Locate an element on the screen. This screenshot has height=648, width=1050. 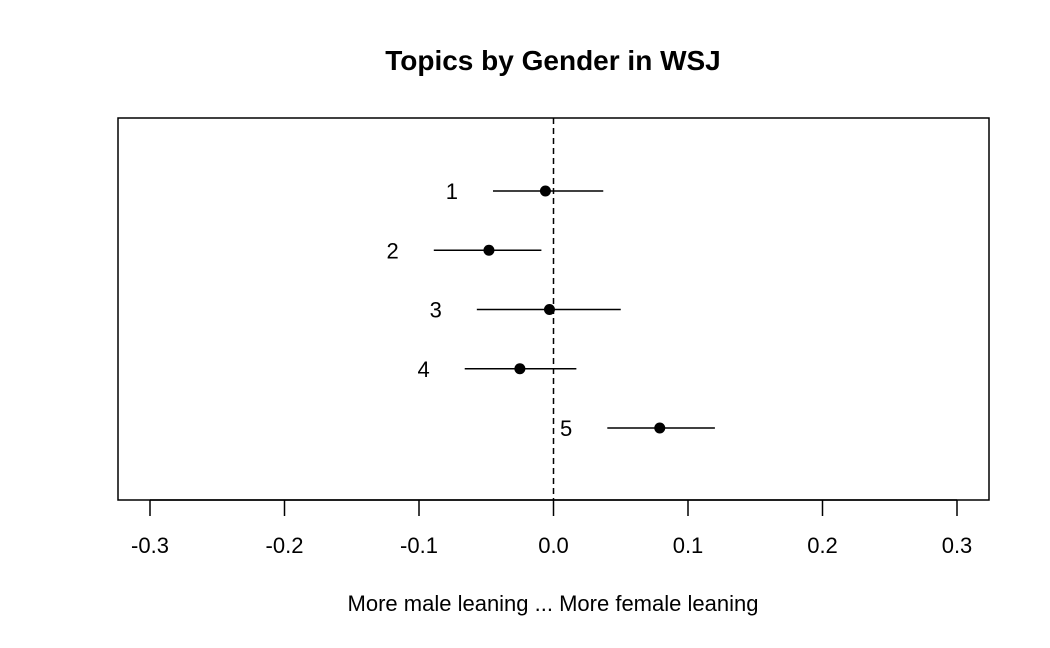
chart-title: Topics by Gender in WSJ is located at coordinates (553, 60).